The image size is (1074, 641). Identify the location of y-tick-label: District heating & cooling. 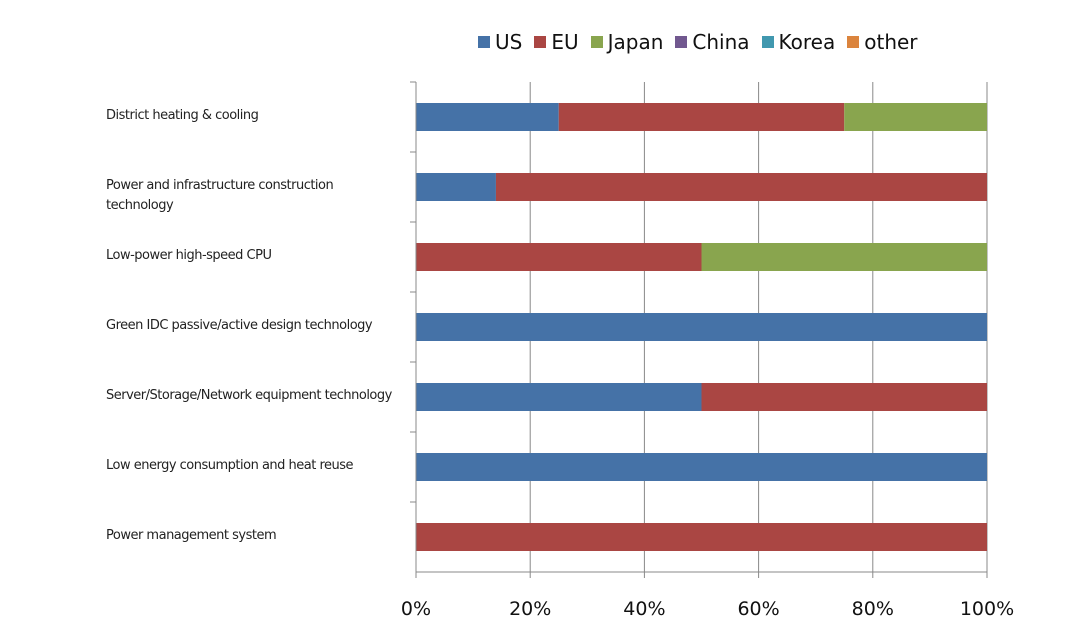
(182, 115).